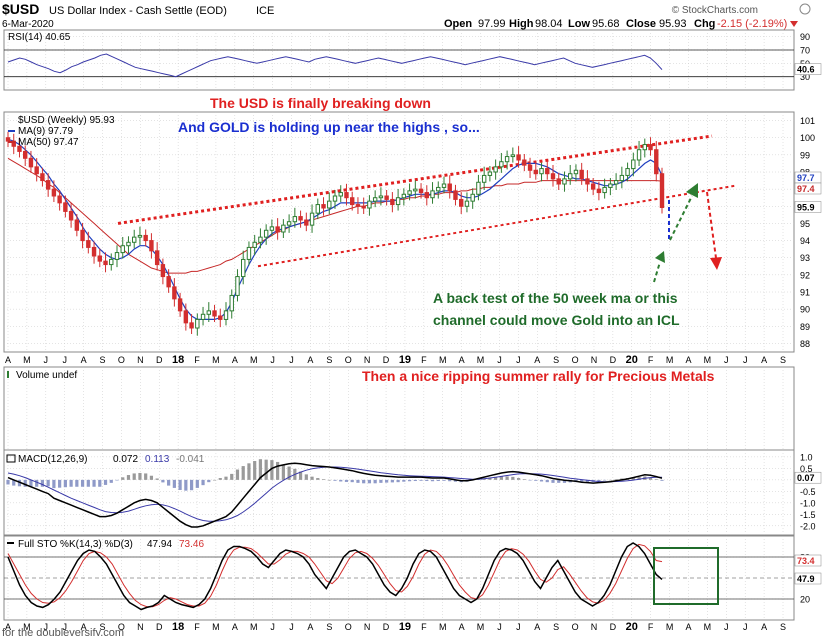  What do you see at coordinates (632, 627) in the screenshot?
I see `x-axis-label: 20` at bounding box center [632, 627].